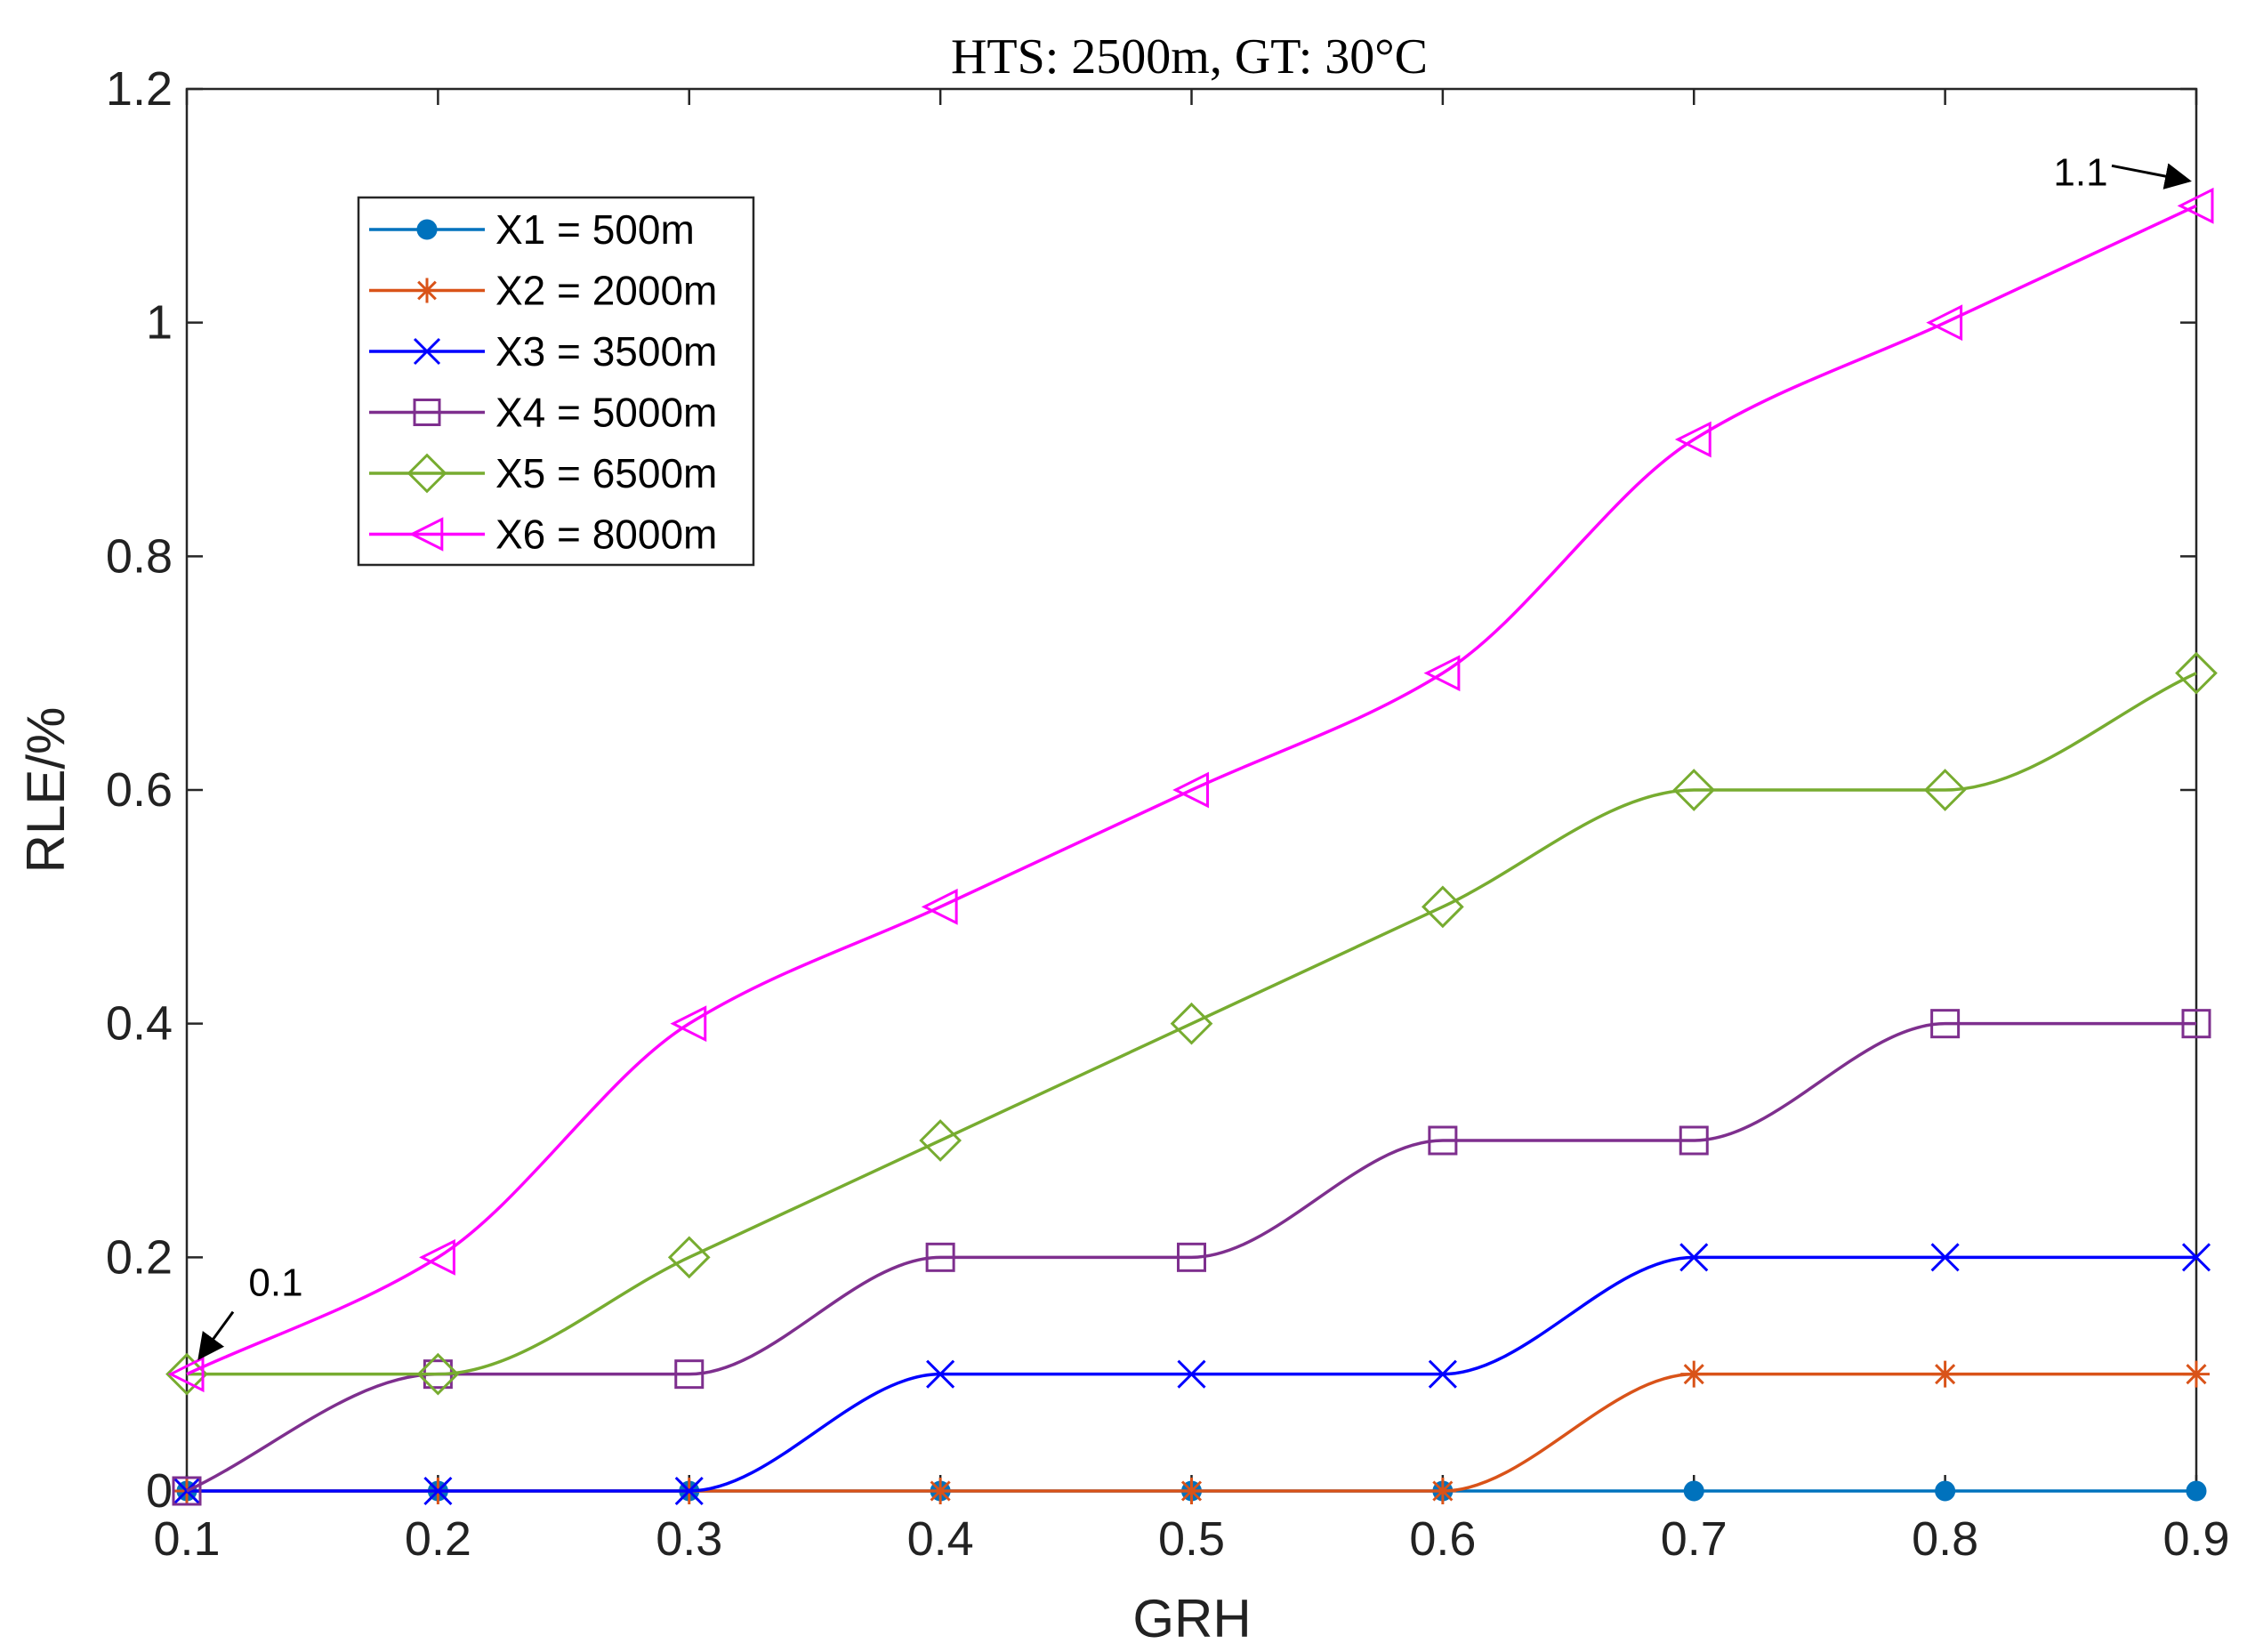  I want to click on legend-item: X4 = 5000m, so click(543, 413).